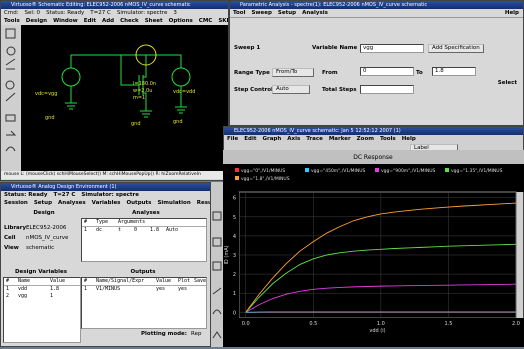 The width and height of the screenshot is (524, 349). I want to click on to-field: 1.8, so click(454, 71).